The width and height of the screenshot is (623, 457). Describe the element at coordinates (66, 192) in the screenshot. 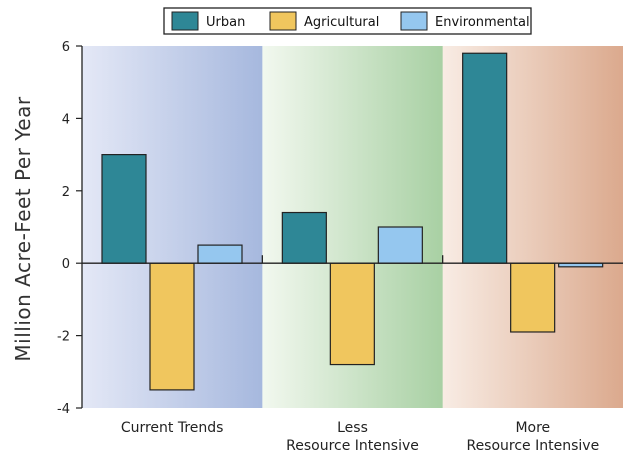

I see `y-tick-label: 2` at that location.